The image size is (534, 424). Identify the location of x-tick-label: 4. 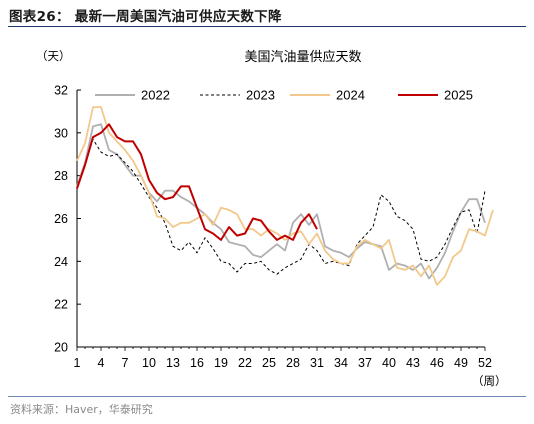
(101, 363).